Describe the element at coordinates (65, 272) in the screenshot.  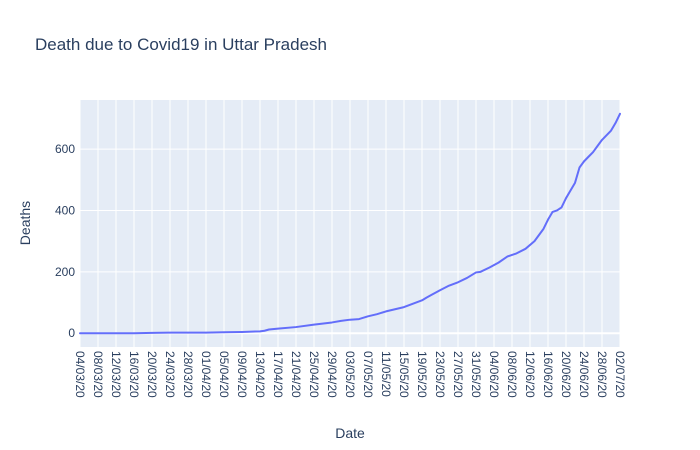
I see `y-tick-label: 200` at that location.